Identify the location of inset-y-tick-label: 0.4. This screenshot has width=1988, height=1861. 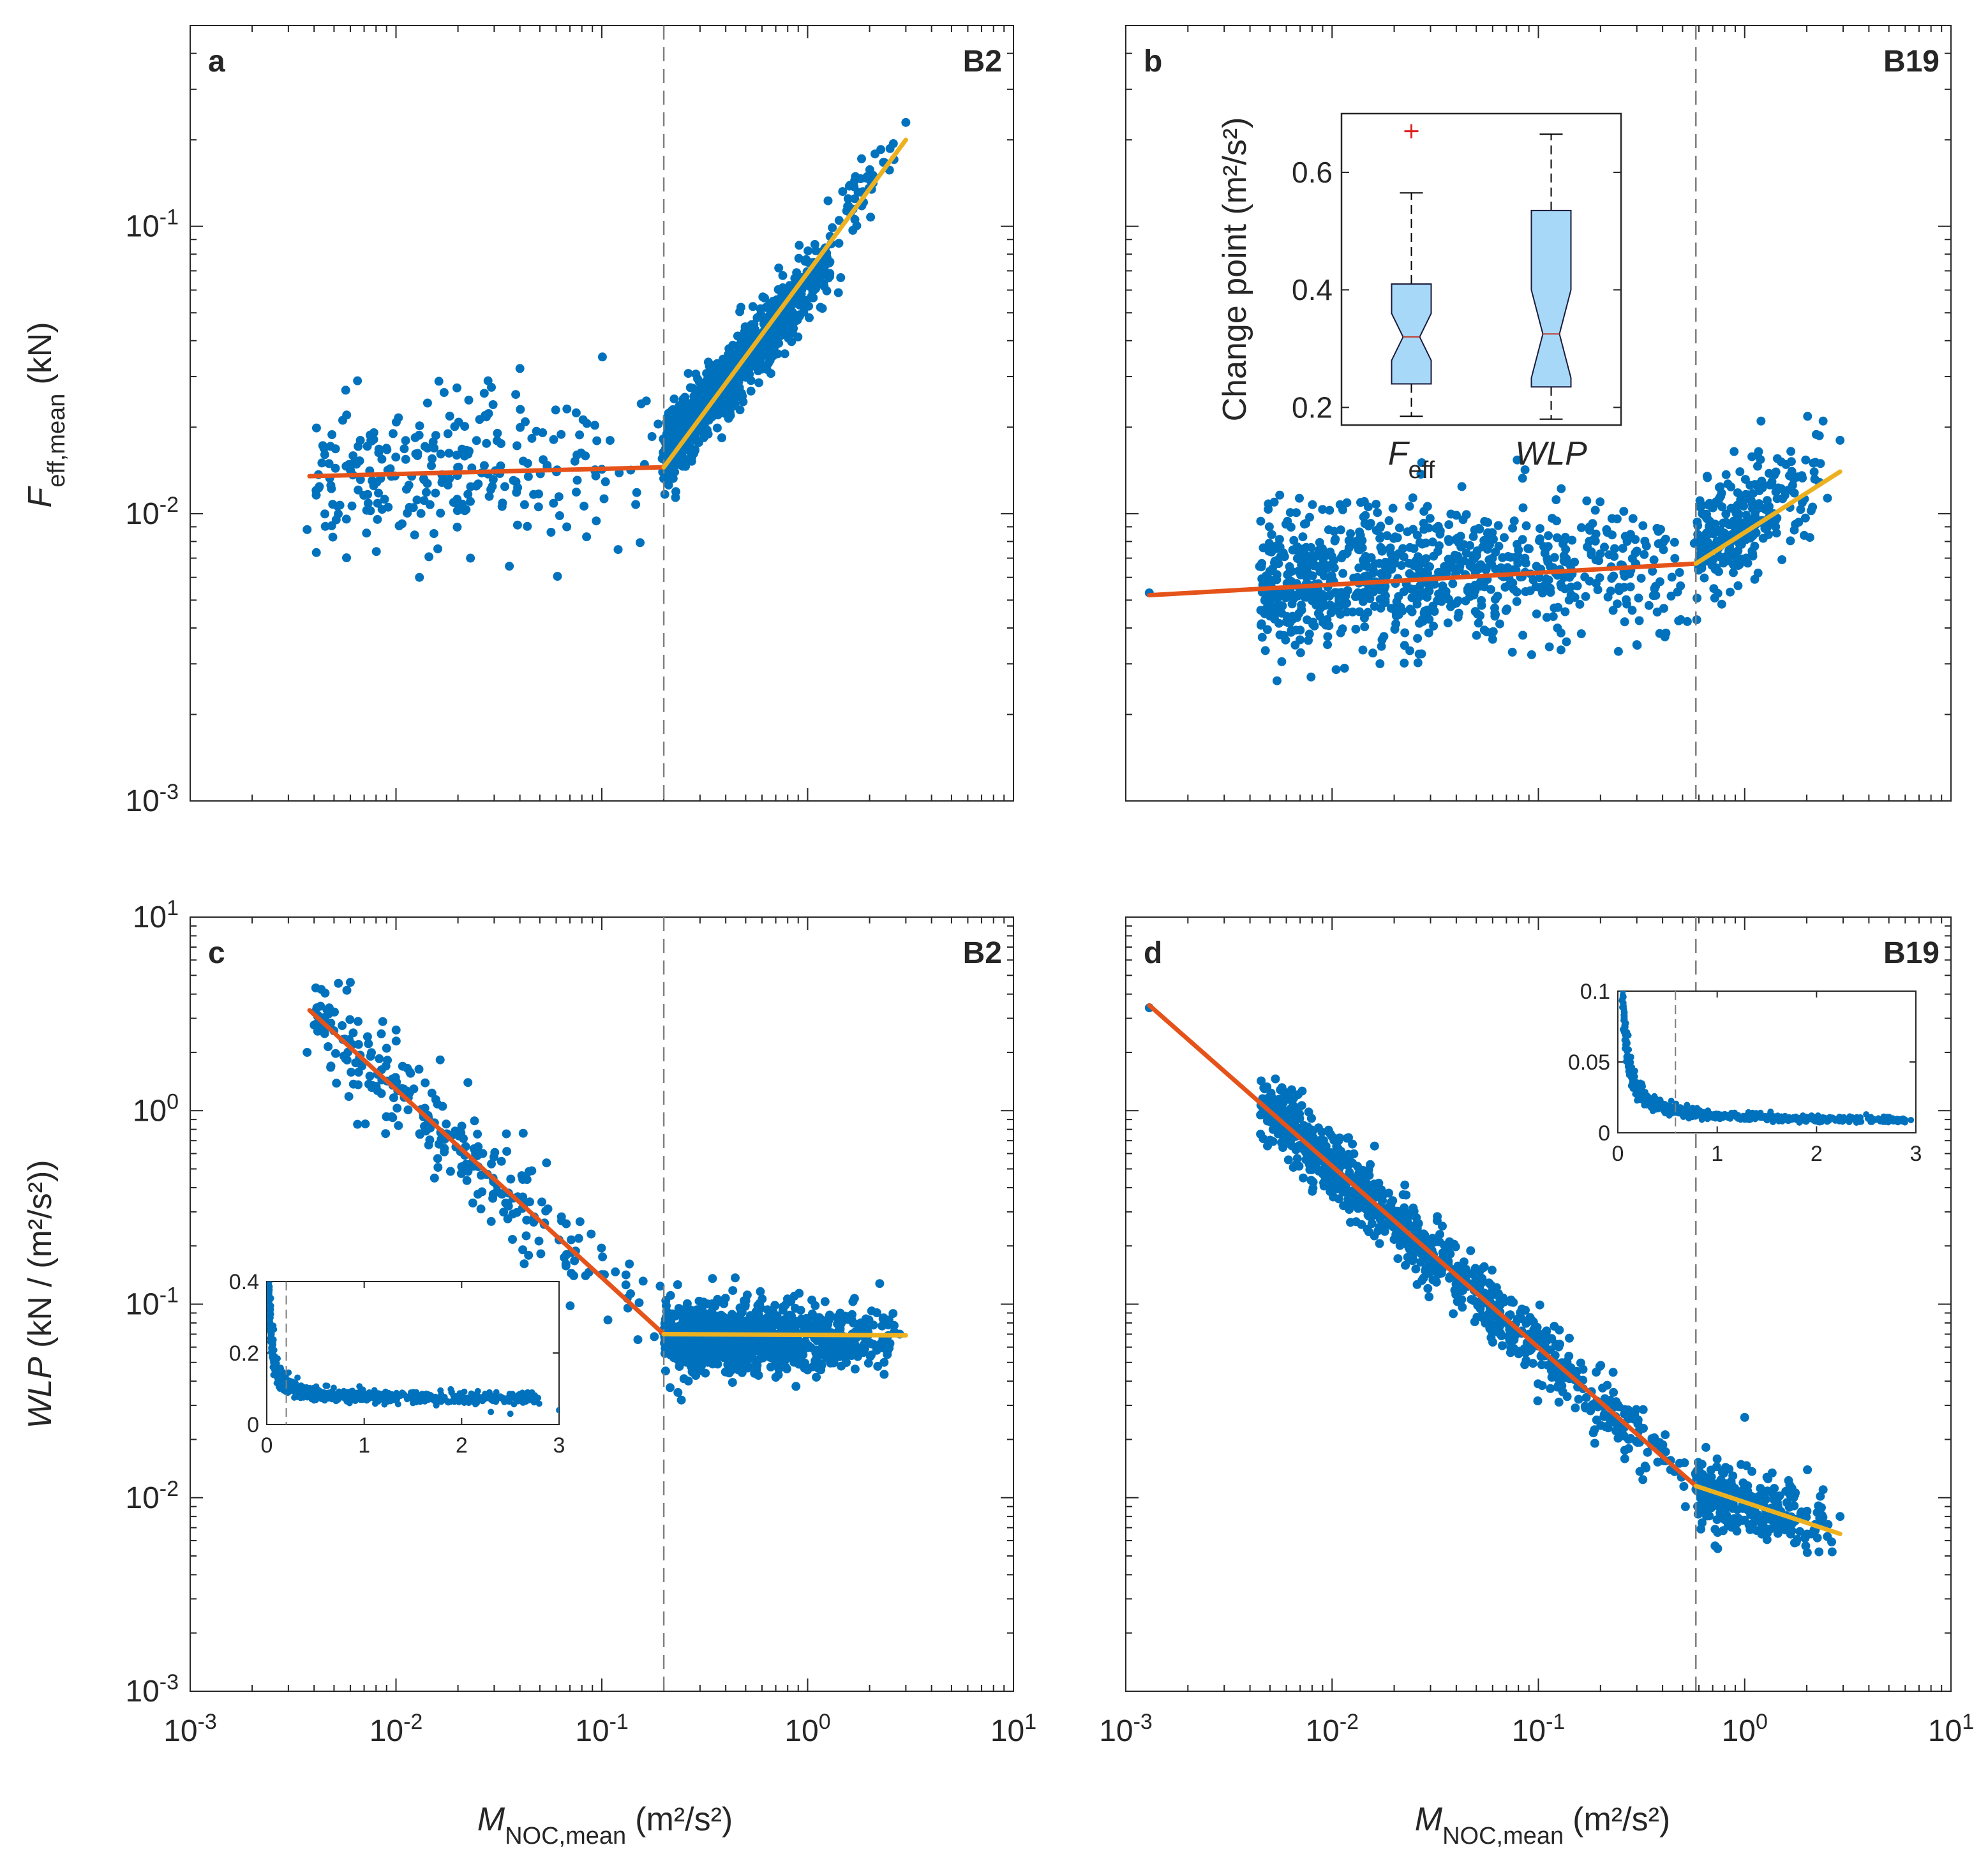
(244, 1282).